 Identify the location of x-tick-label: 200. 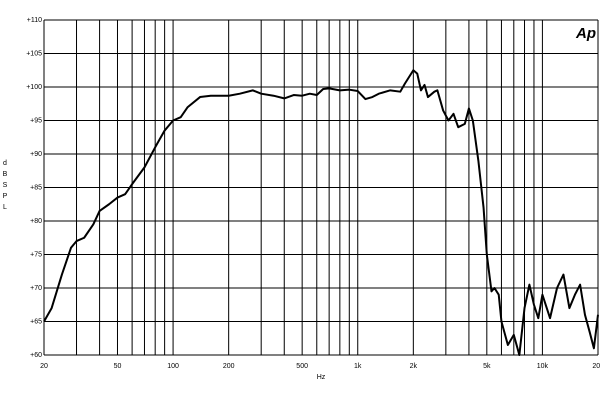
(229, 366).